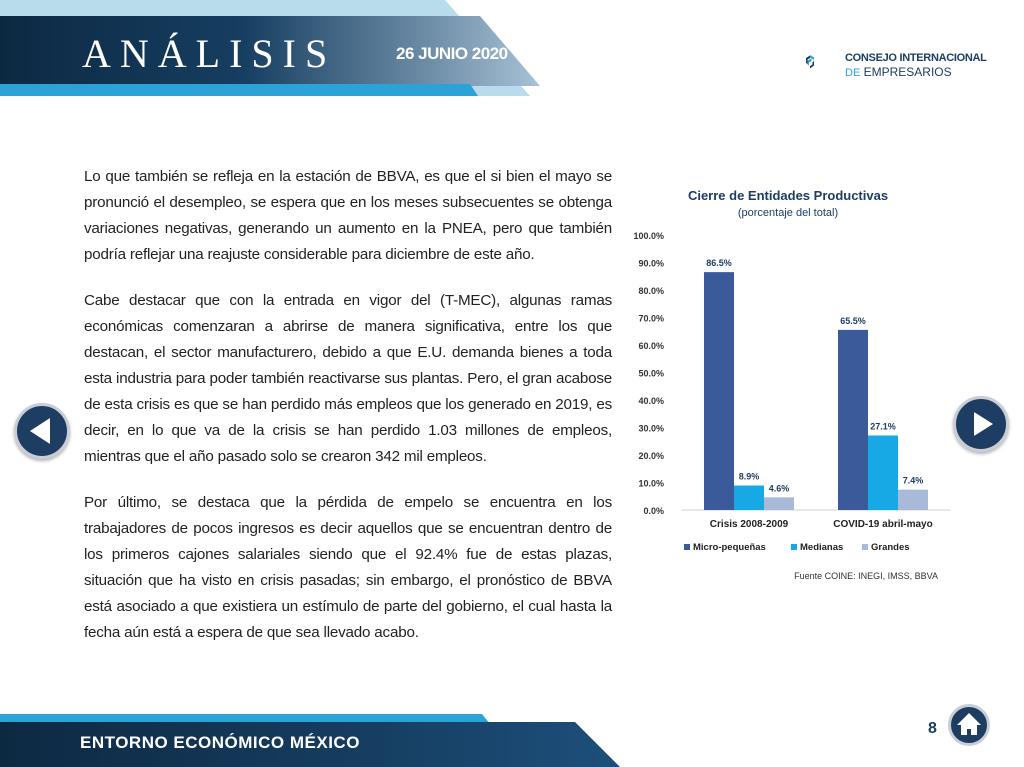 This screenshot has height=767, width=1024. I want to click on page-number: 8, so click(932, 728).